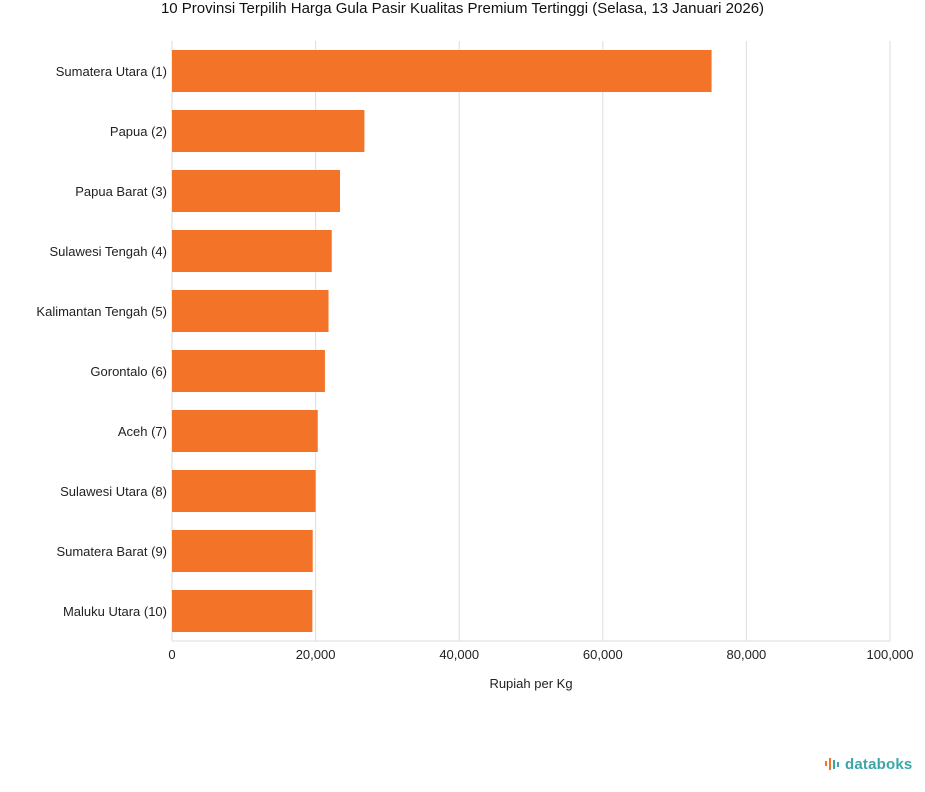 This screenshot has width=925, height=792. I want to click on category-label: Sulawesi Tengah (4), so click(108, 251).